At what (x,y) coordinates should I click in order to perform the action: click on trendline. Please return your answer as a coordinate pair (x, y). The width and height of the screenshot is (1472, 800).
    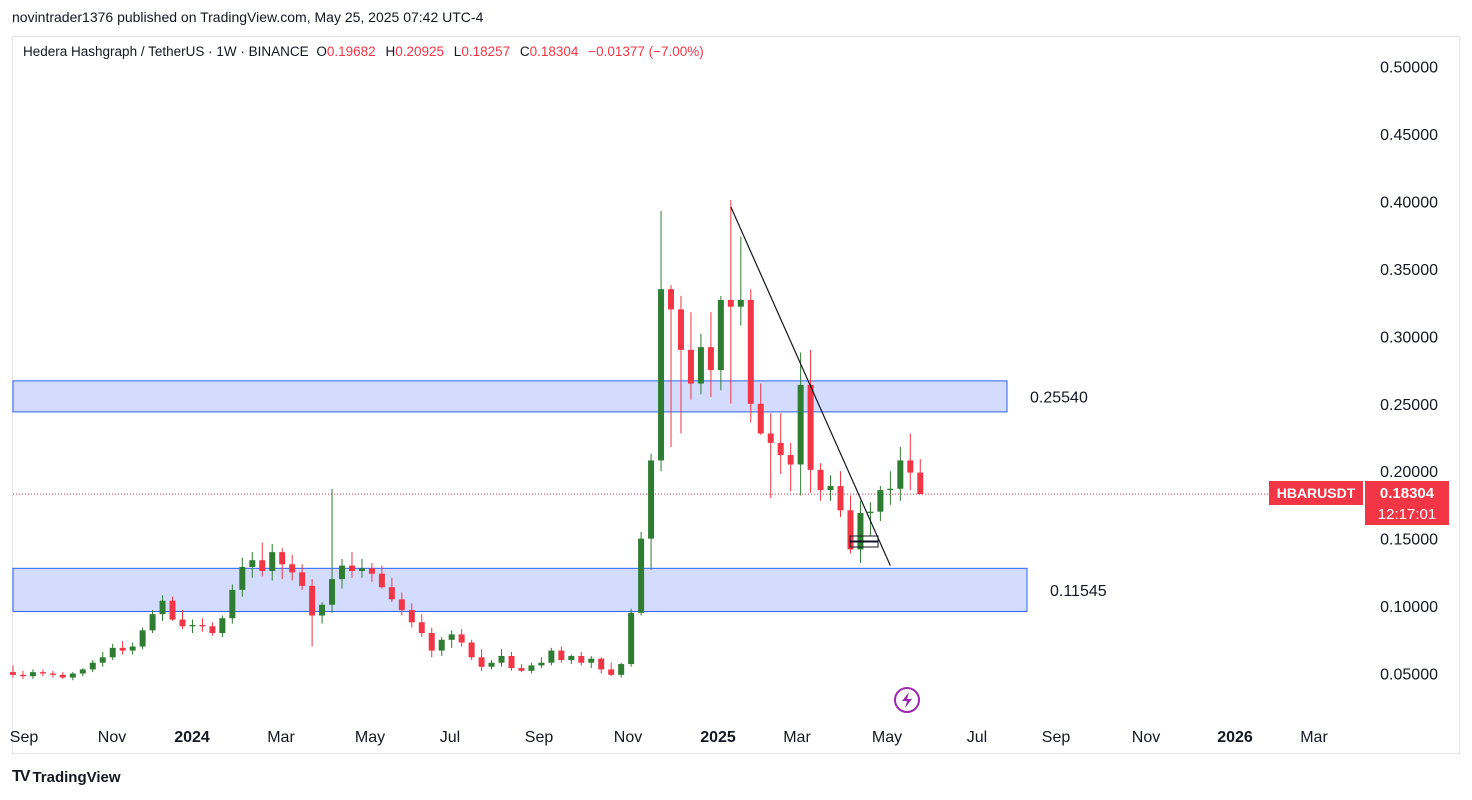
    Looking at the image, I should click on (810, 386).